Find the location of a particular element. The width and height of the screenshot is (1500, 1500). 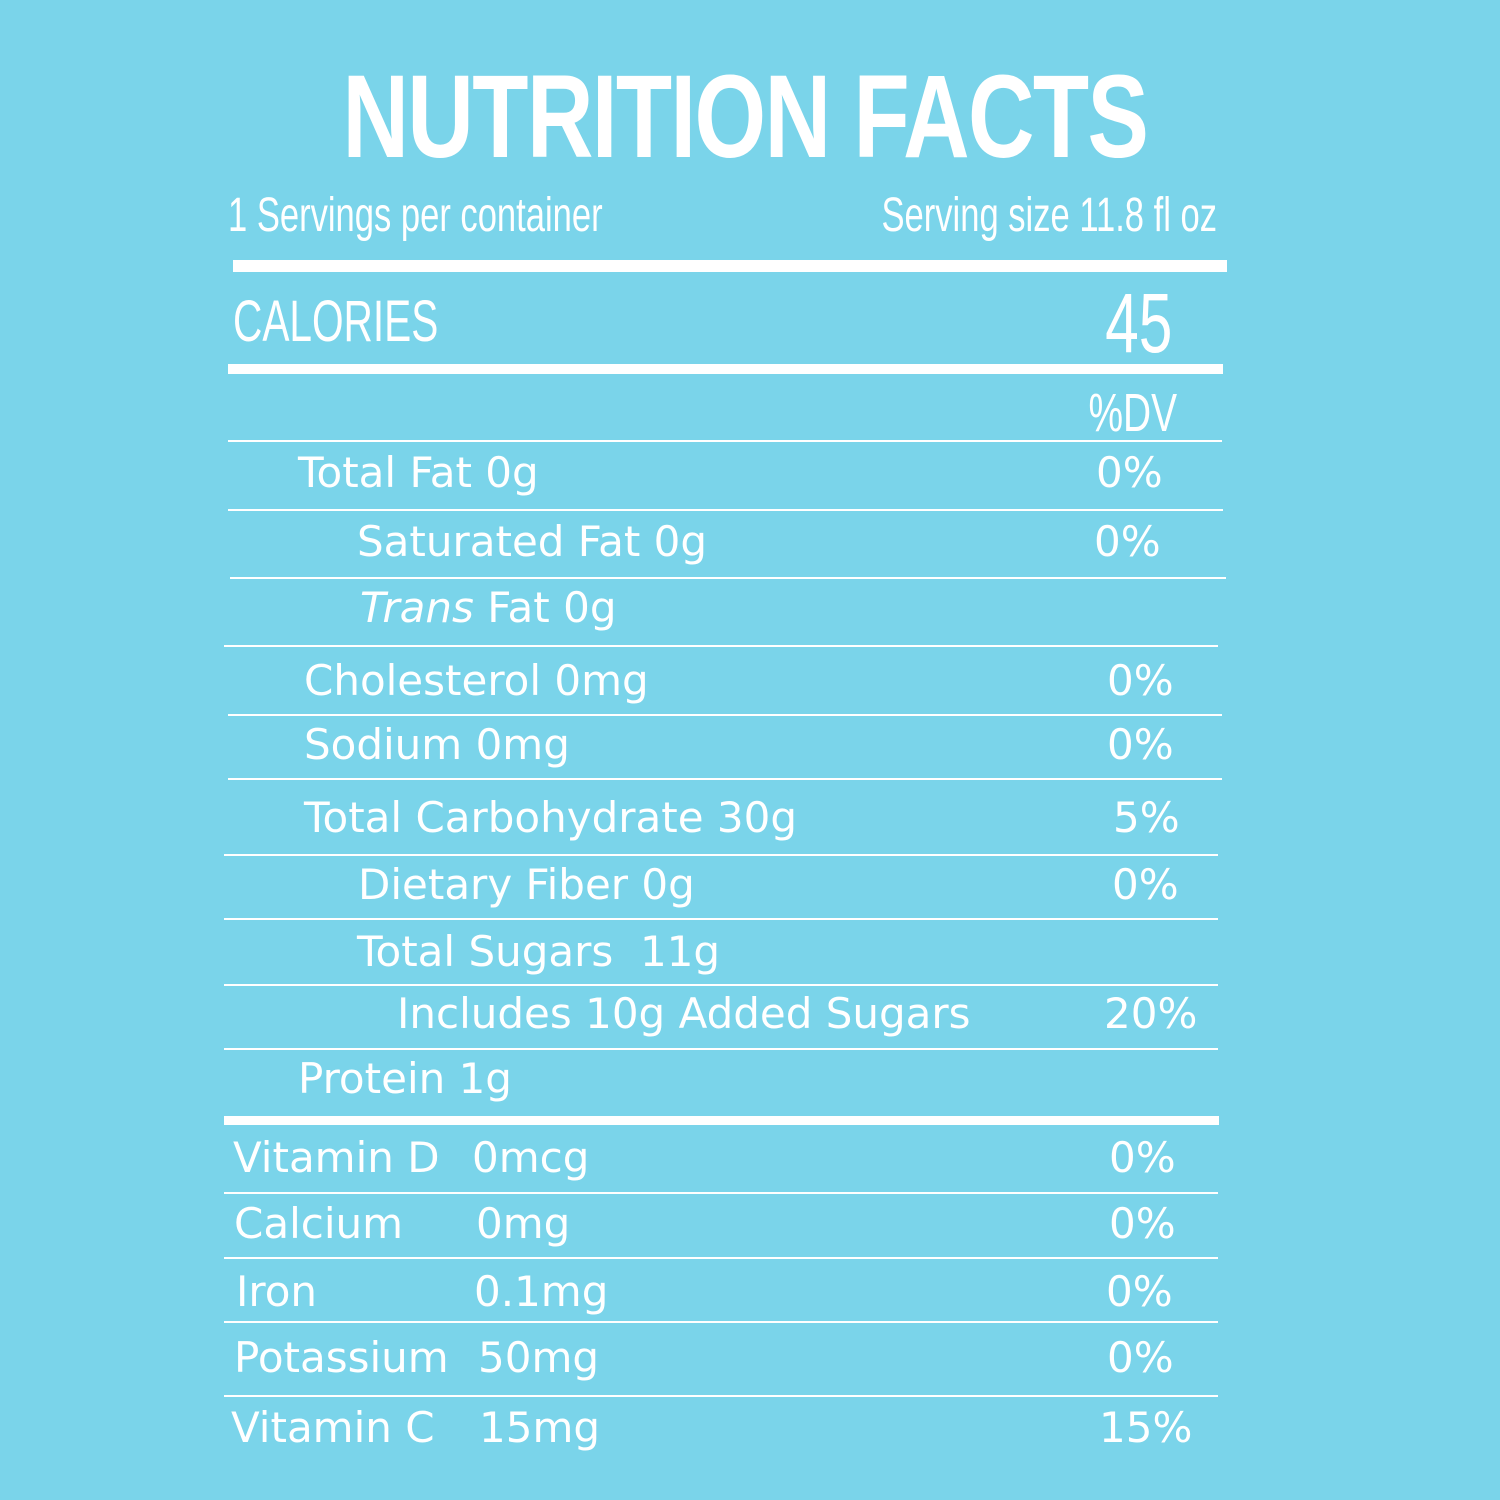

nutrient-saturated-fat: Saturated Fat 0g is located at coordinates (532, 541).